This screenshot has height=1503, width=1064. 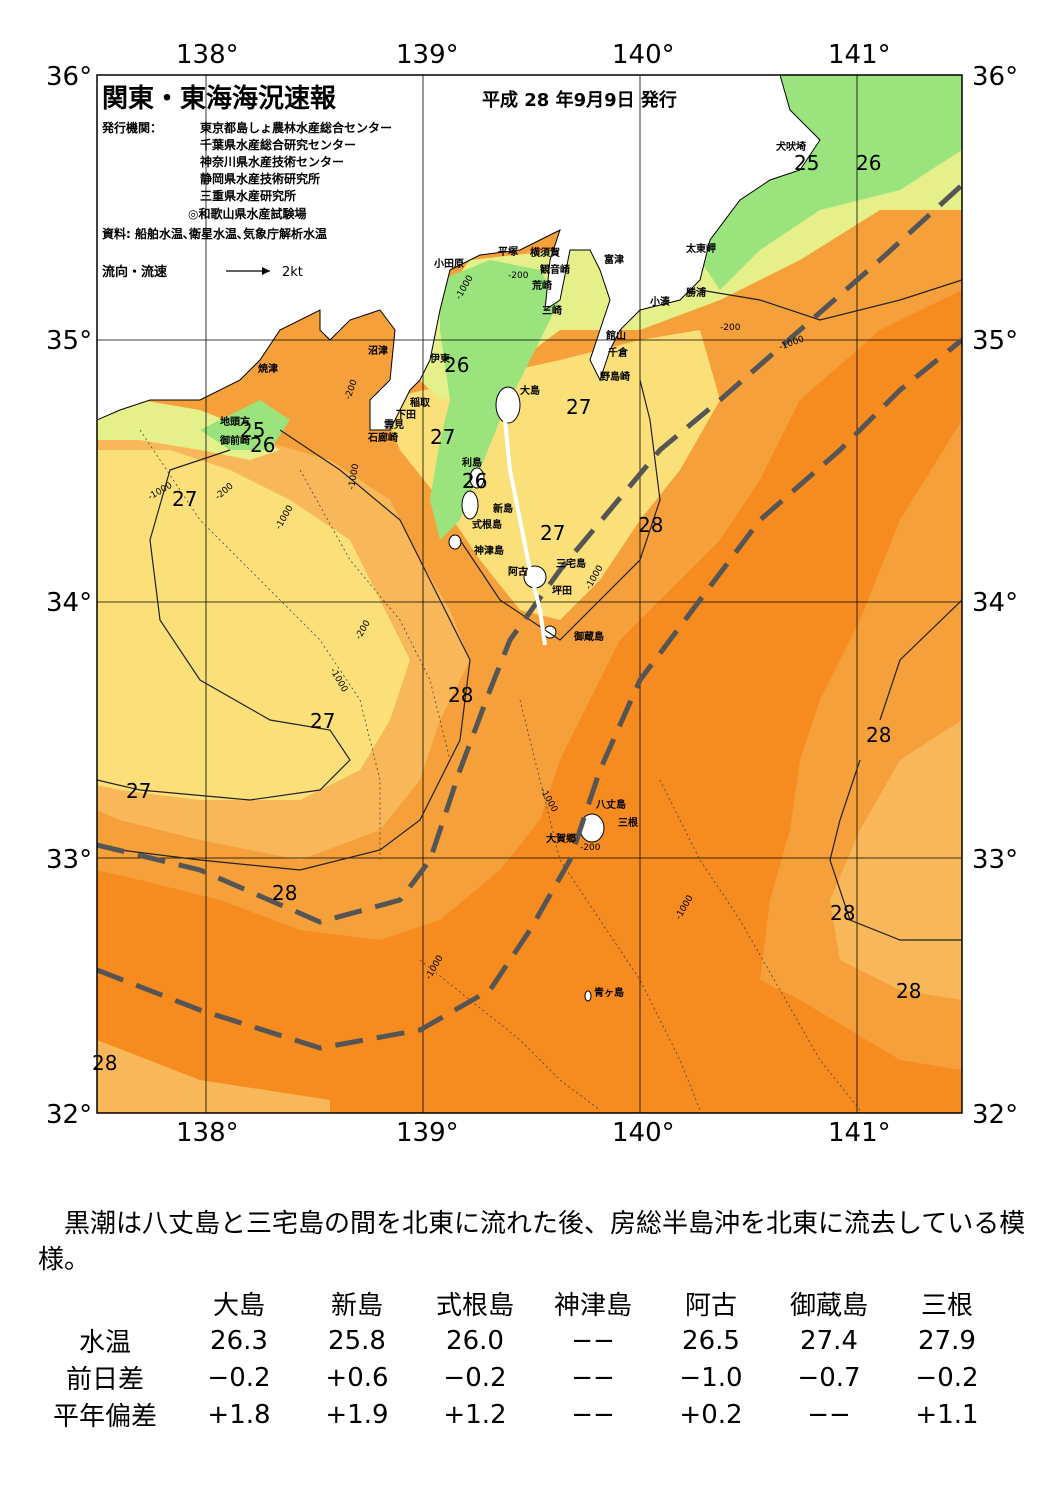 What do you see at coordinates (530, 390) in the screenshot?
I see `place-name: 大島` at bounding box center [530, 390].